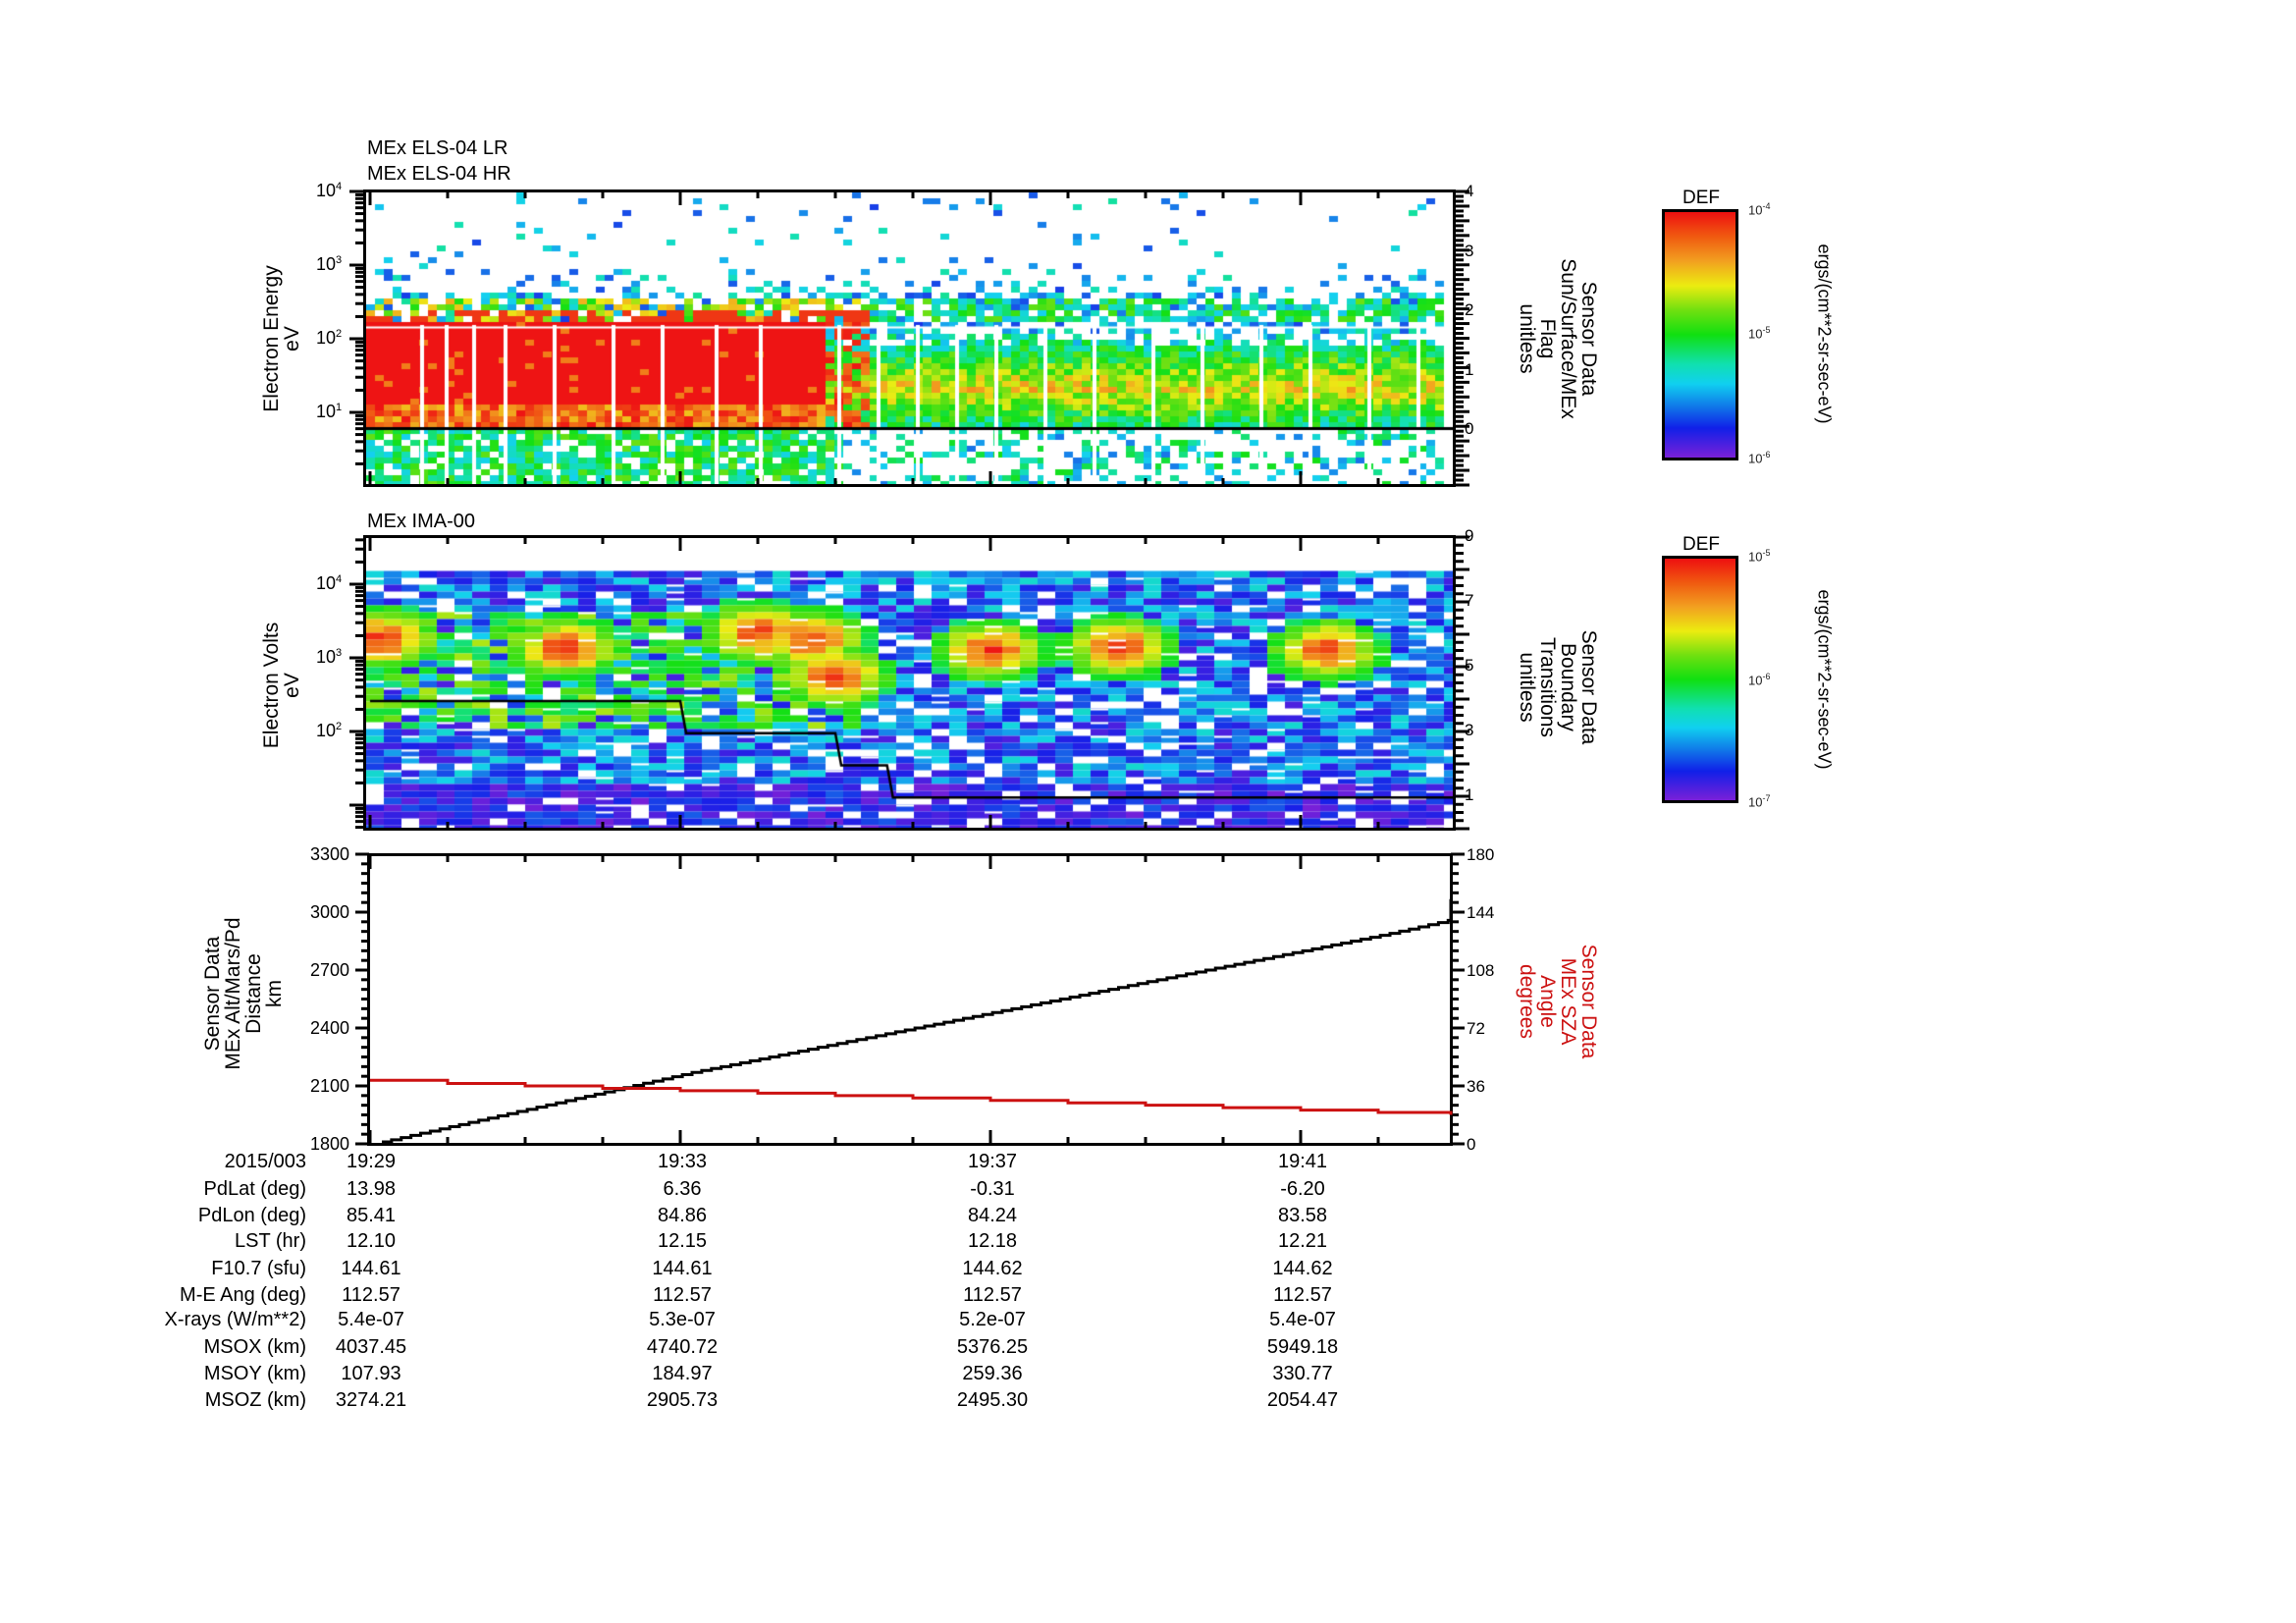  Describe the element at coordinates (371, 1241) in the screenshot. I see `table-cell: 12.10` at that location.